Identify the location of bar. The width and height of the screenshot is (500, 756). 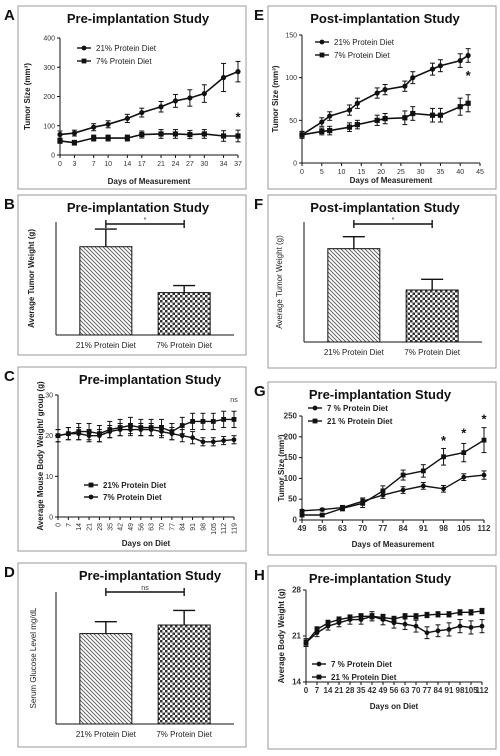
(184, 674).